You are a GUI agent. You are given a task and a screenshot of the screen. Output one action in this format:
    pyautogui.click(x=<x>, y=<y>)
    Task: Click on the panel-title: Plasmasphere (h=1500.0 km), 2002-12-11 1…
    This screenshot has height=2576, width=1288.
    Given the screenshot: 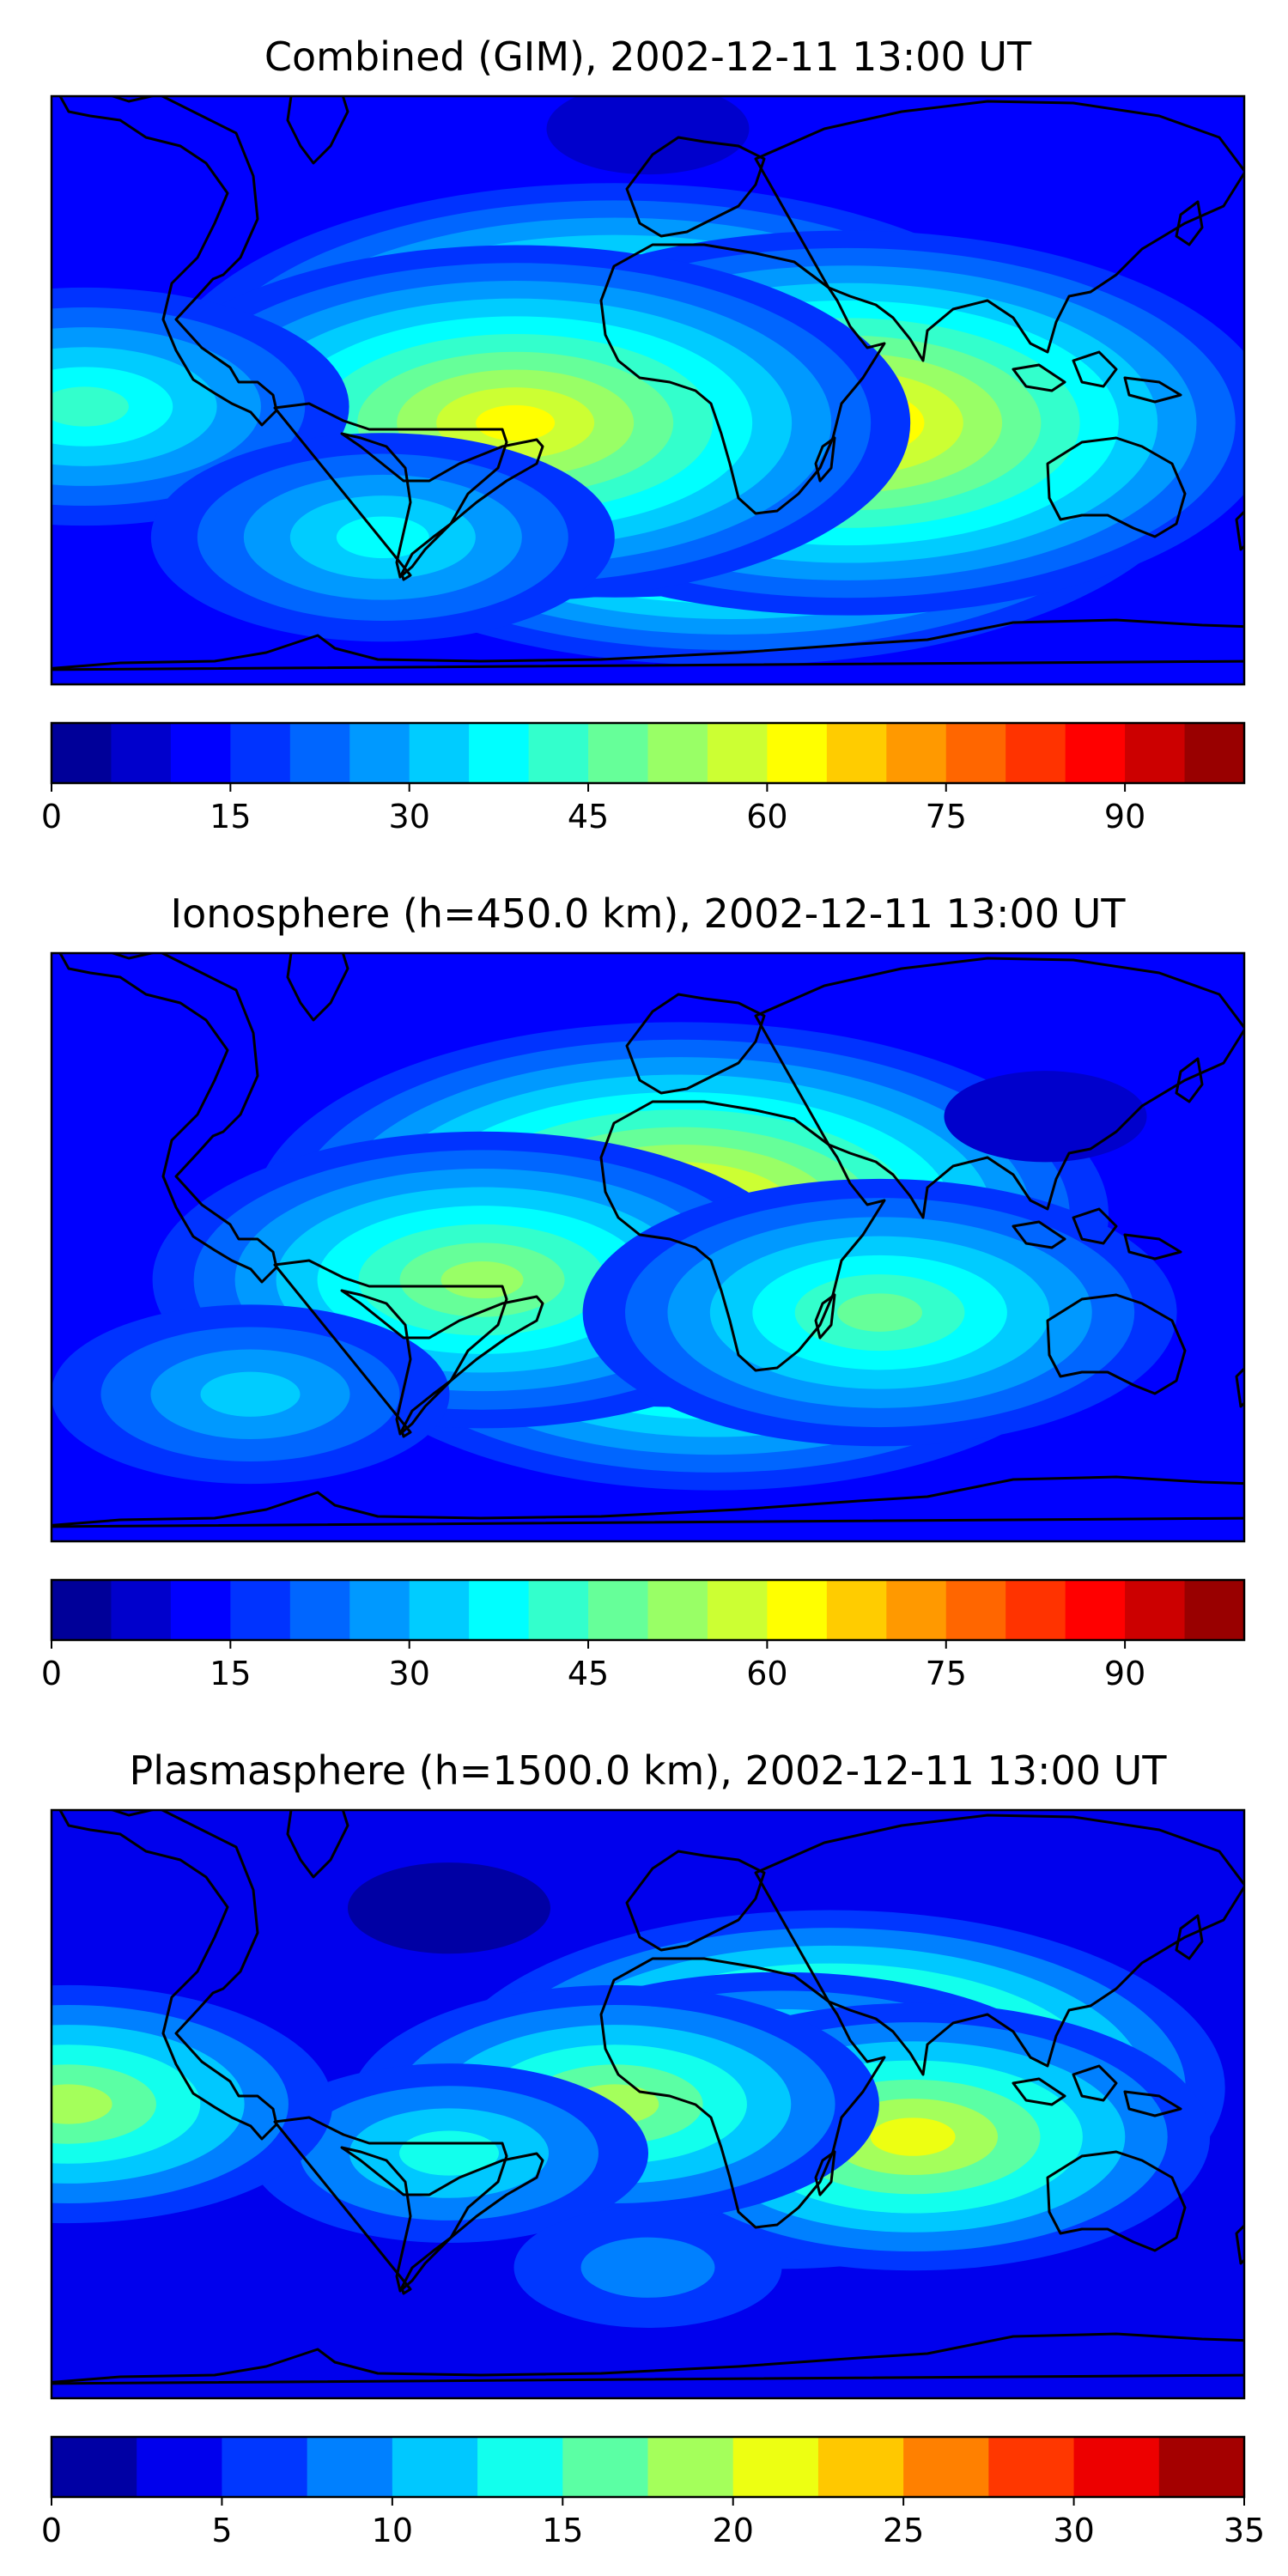 What is the action you would take?
    pyautogui.click(x=649, y=1770)
    